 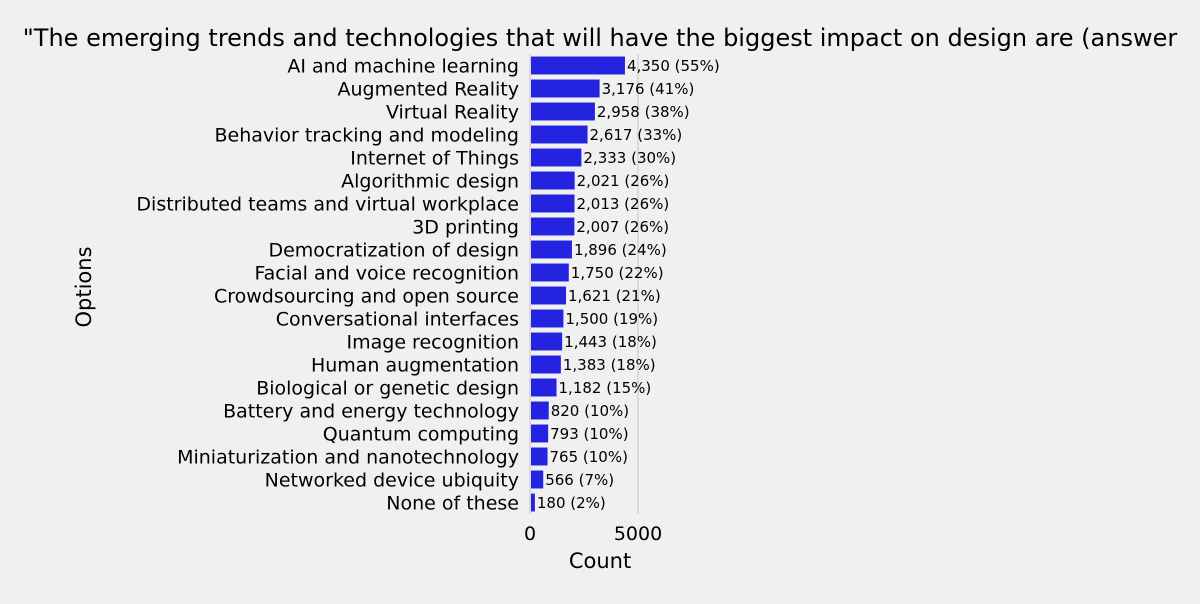 I want to click on data-label: 793 (10%), so click(x=589, y=434).